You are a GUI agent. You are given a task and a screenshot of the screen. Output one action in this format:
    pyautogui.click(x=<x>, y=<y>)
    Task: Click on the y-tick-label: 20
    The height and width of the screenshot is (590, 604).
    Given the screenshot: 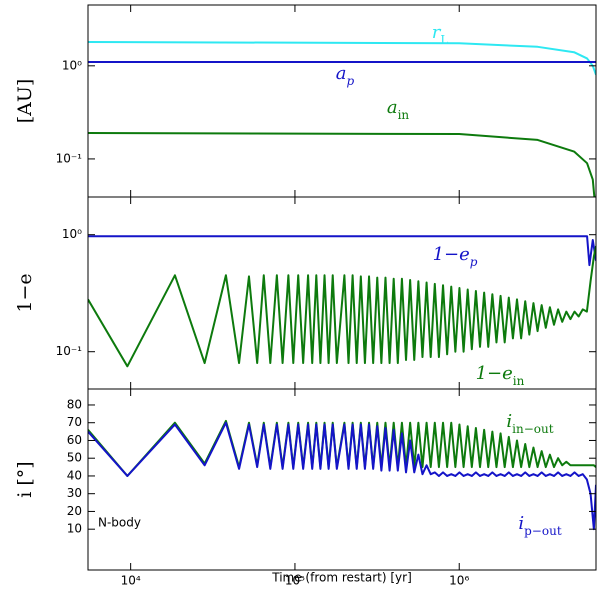 What is the action you would take?
    pyautogui.click(x=74, y=511)
    